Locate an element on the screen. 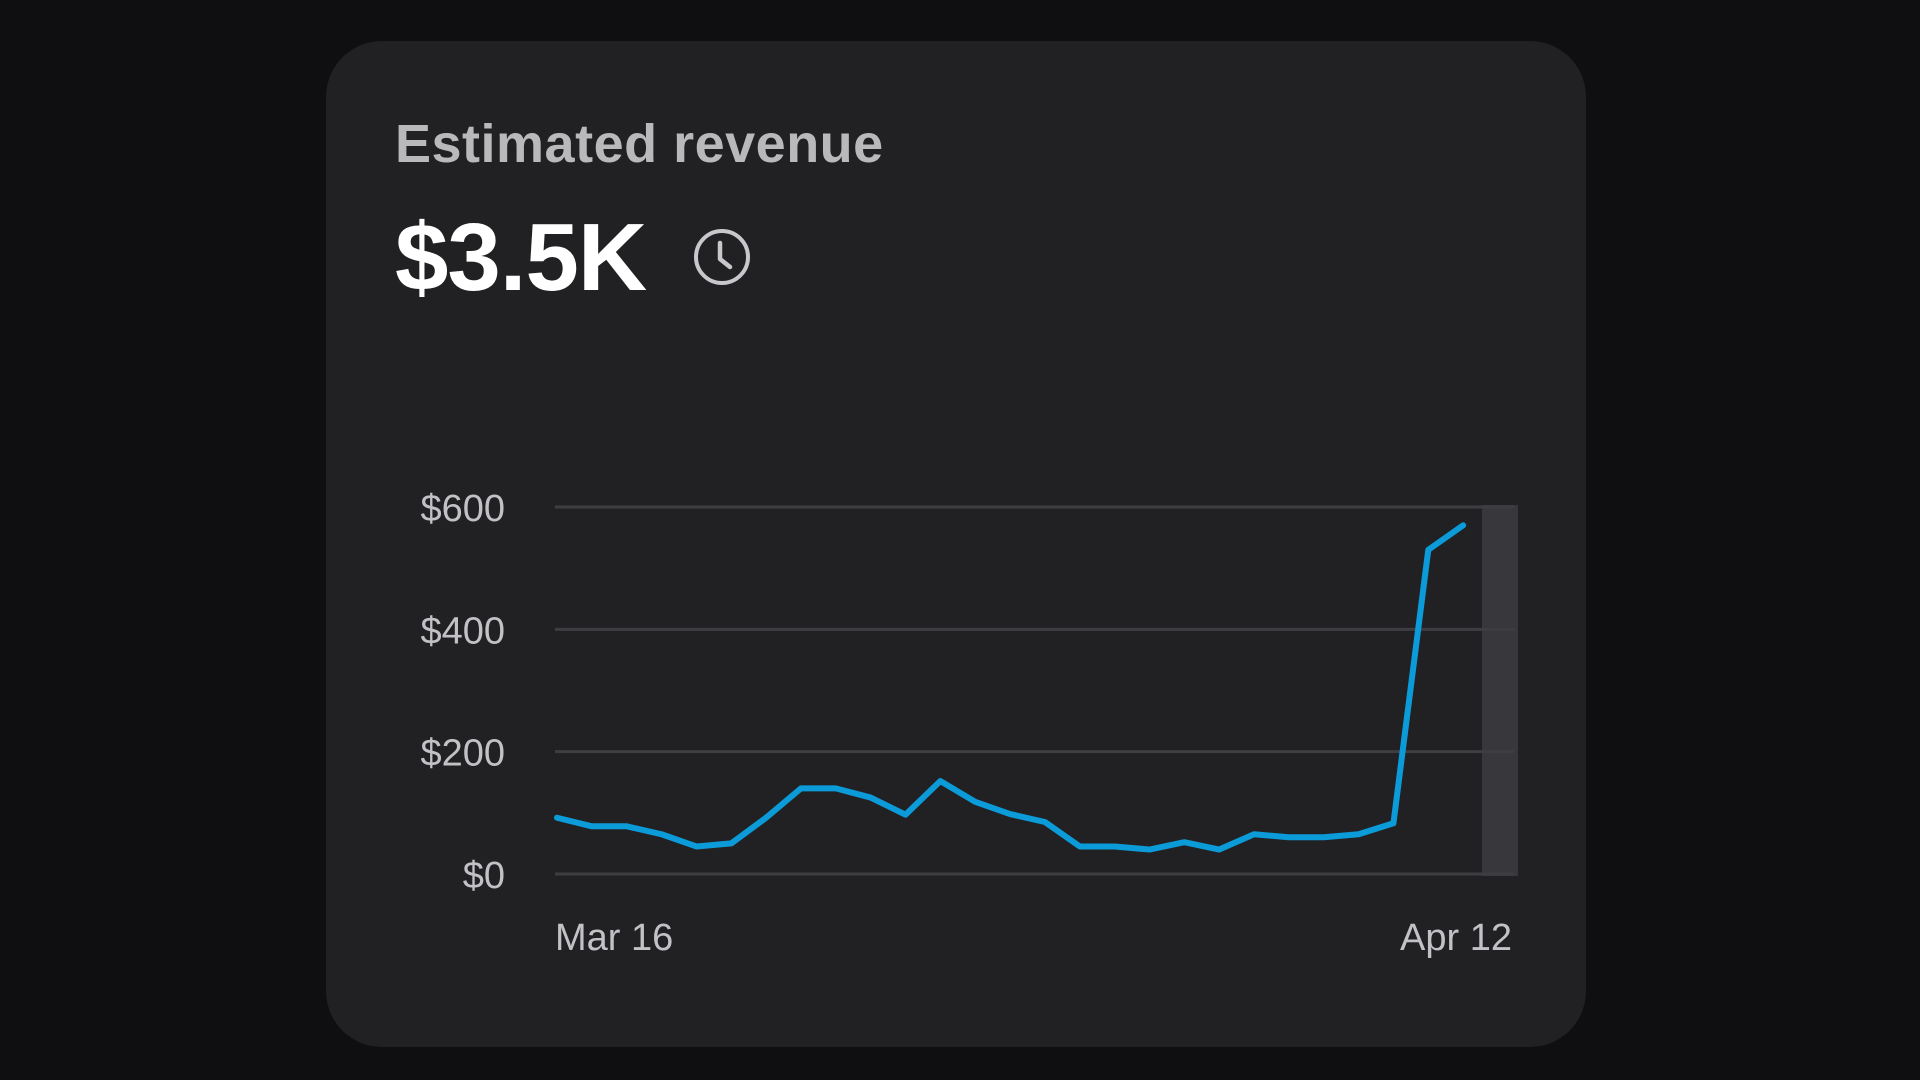 This screenshot has width=1920, height=1080. series-line is located at coordinates (1010, 687).